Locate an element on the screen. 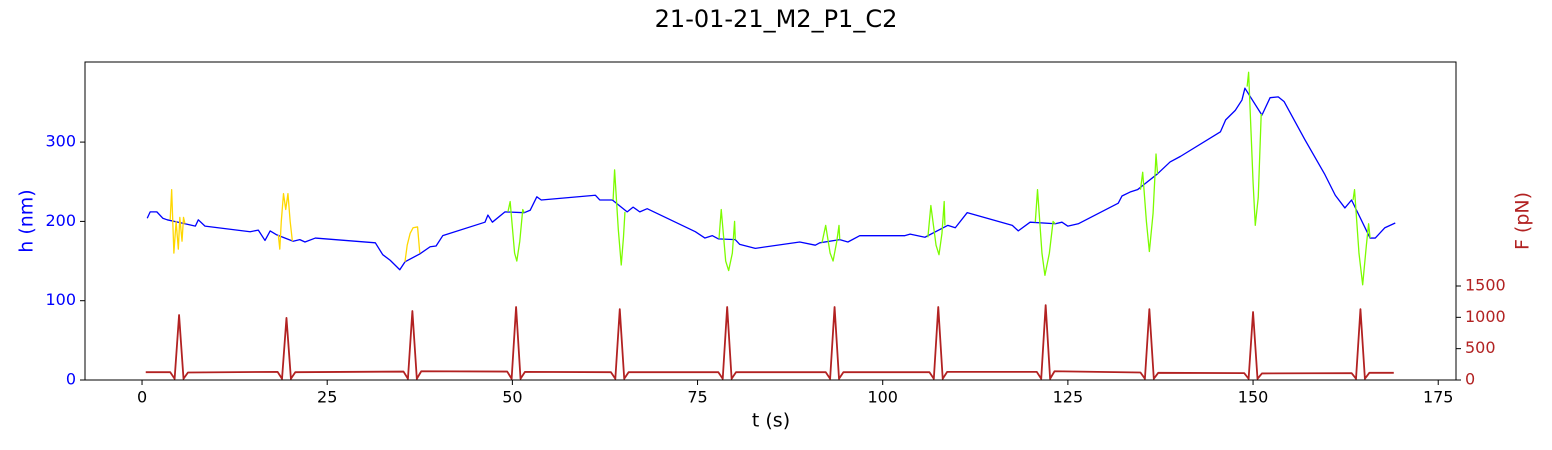 This screenshot has width=1552, height=450. y2-axis-label: F (pN) is located at coordinates (1523, 221).